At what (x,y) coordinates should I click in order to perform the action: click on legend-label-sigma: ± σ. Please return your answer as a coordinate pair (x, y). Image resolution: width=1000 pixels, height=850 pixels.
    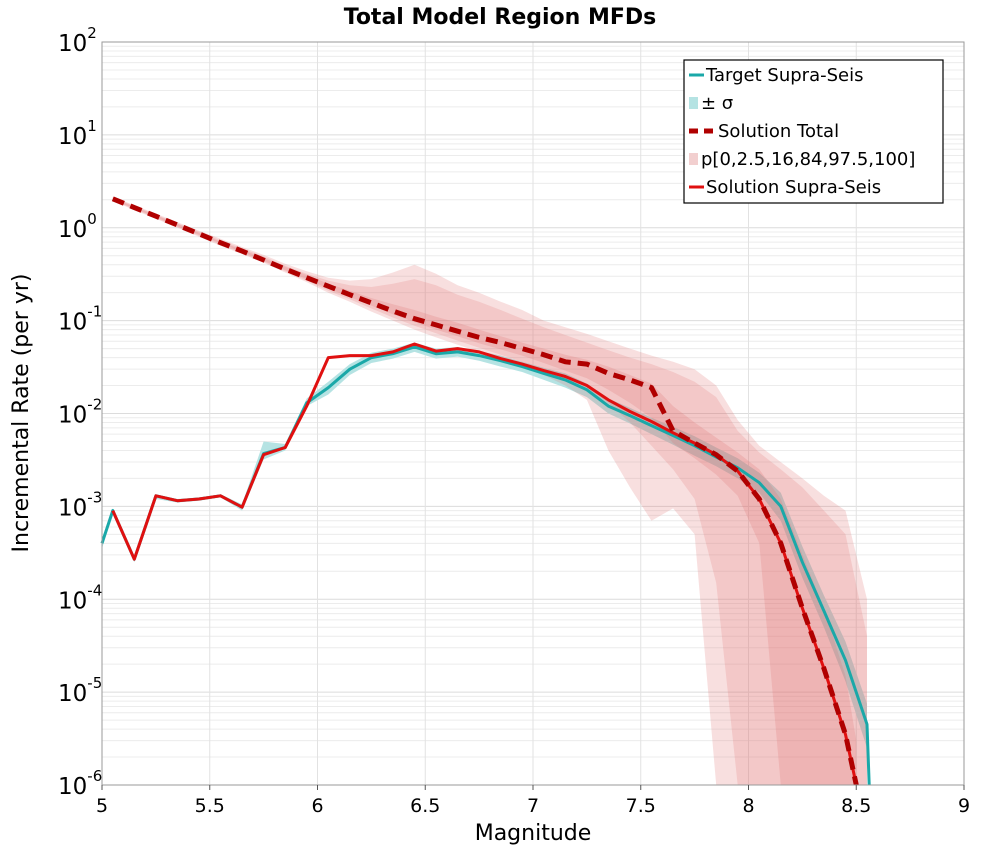
    Looking at the image, I should click on (717, 103).